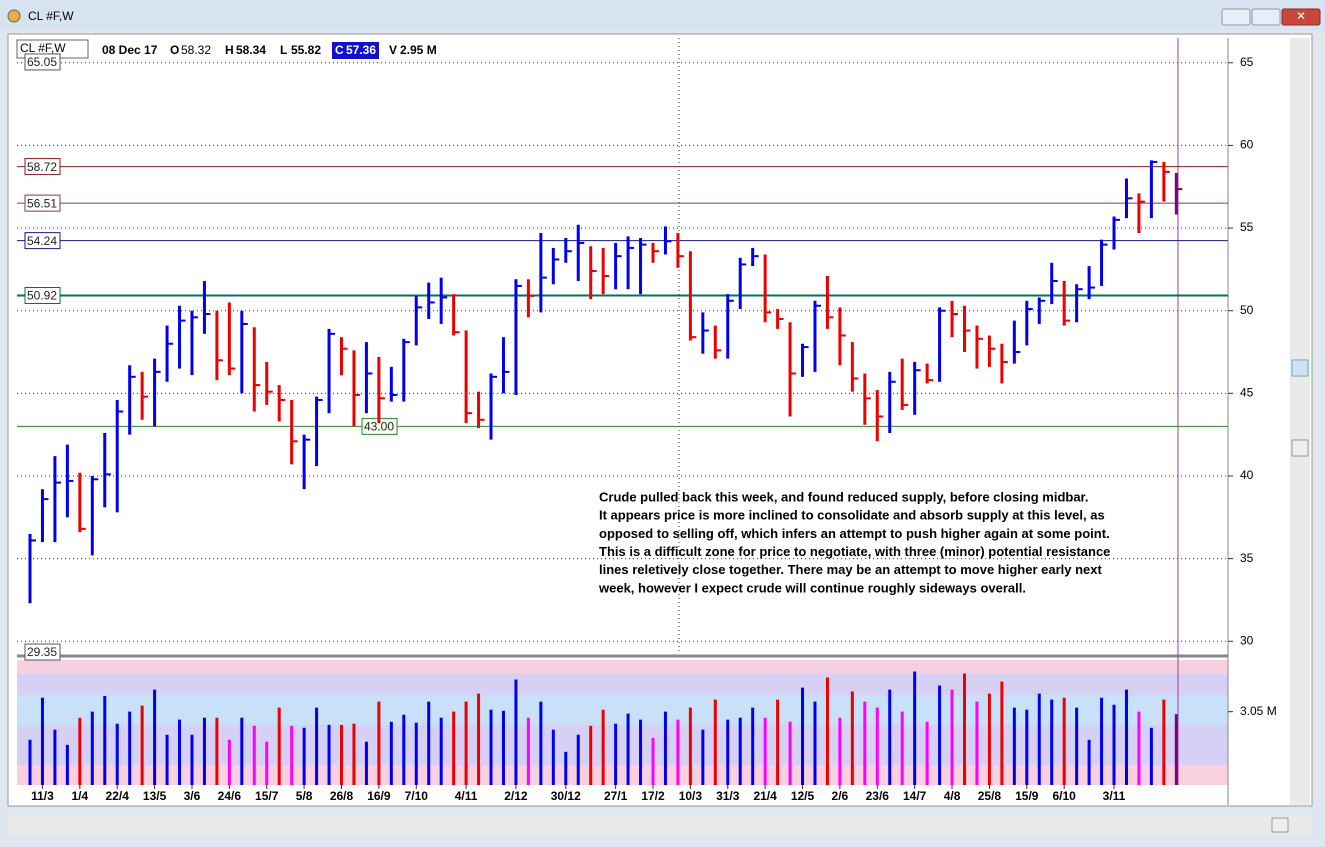 The height and width of the screenshot is (847, 1325). I want to click on y-tick-label: 40, so click(1247, 475).